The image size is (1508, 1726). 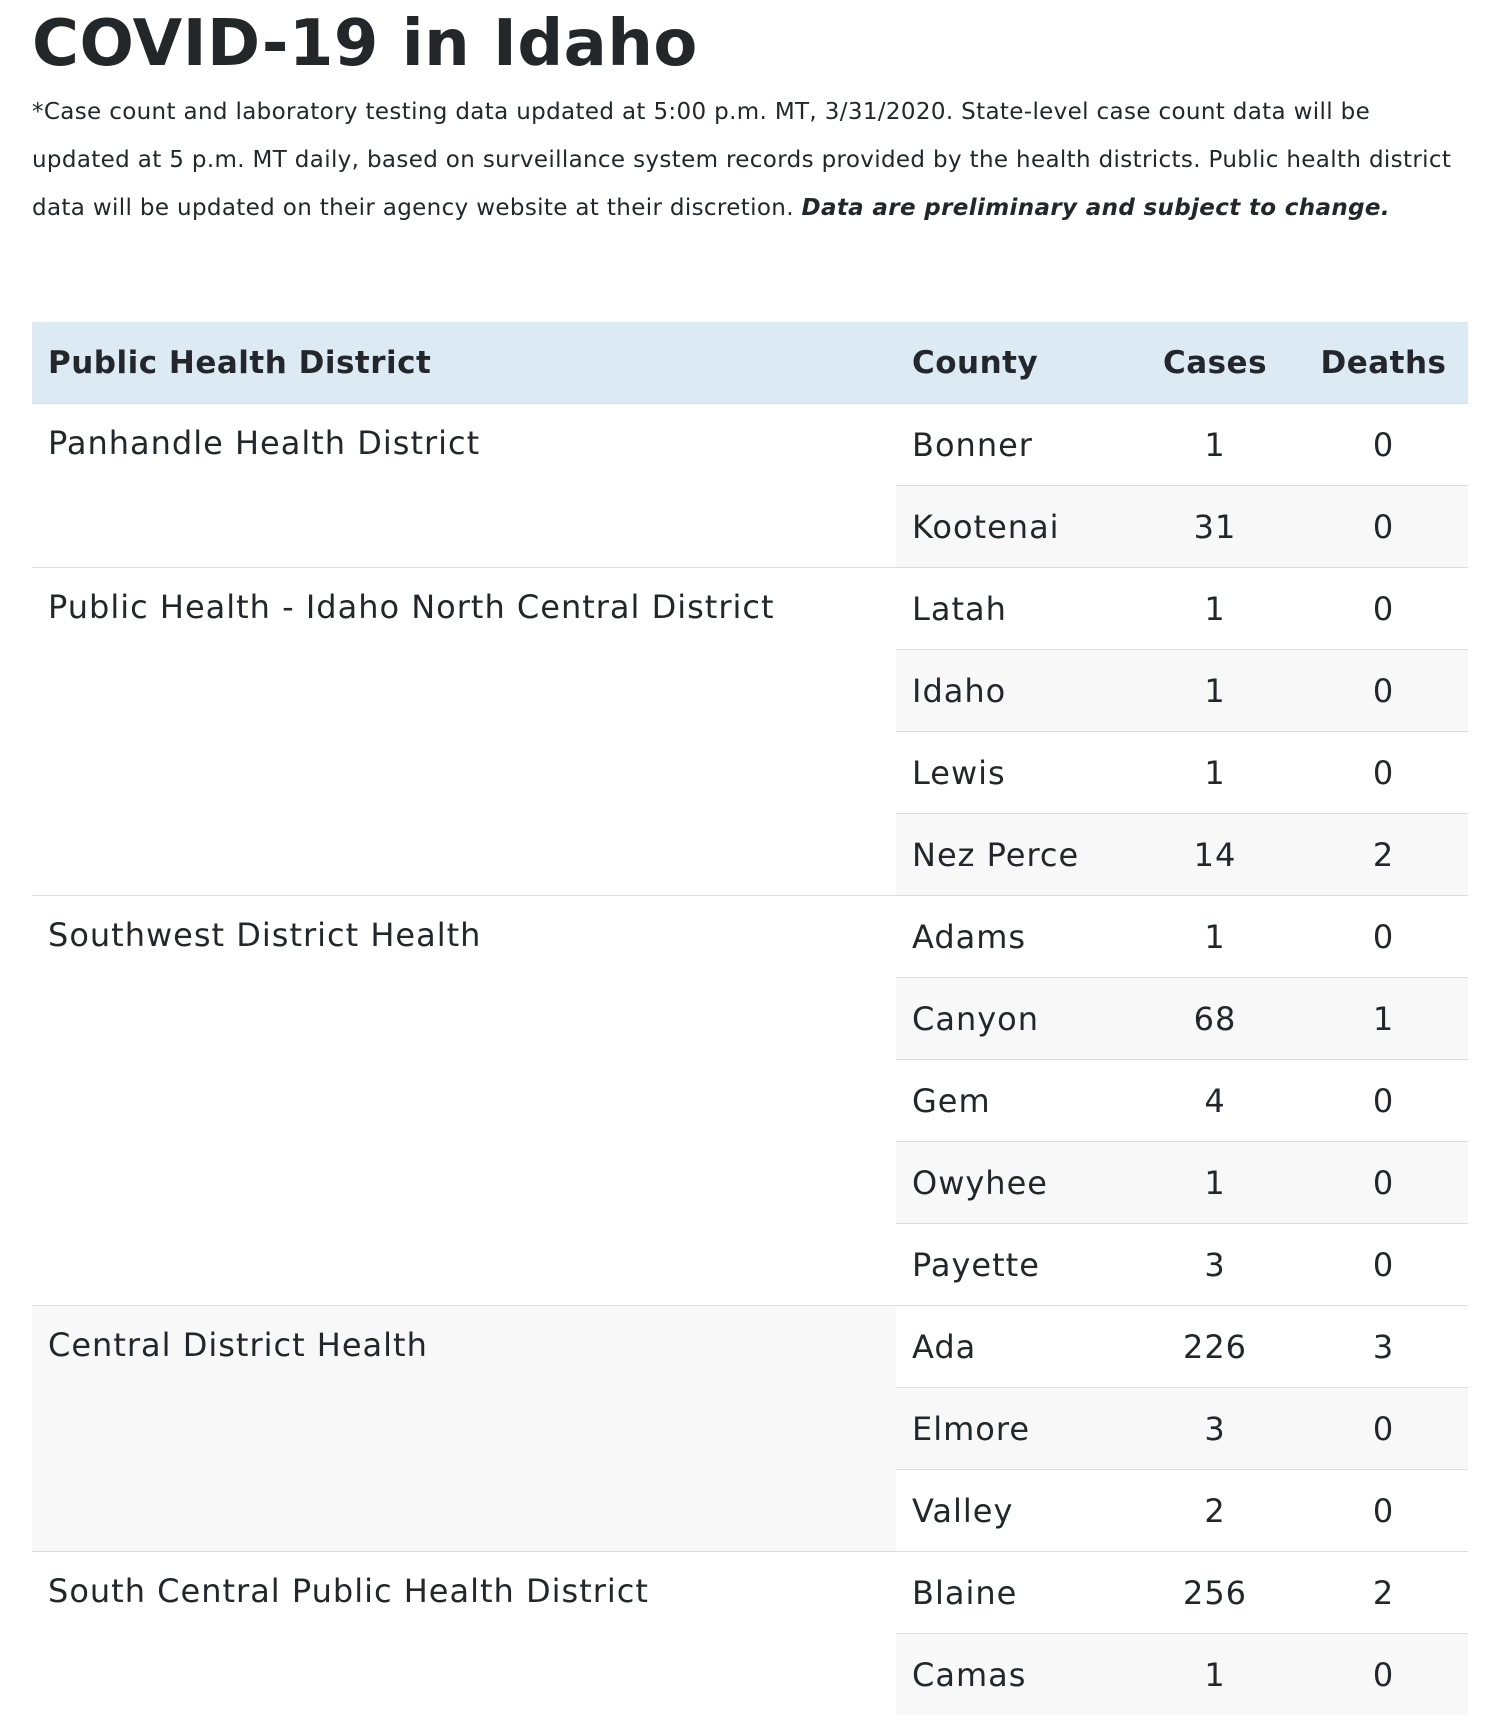 What do you see at coordinates (750, 690) in the screenshot?
I see `table-row: Idaho 1 0` at bounding box center [750, 690].